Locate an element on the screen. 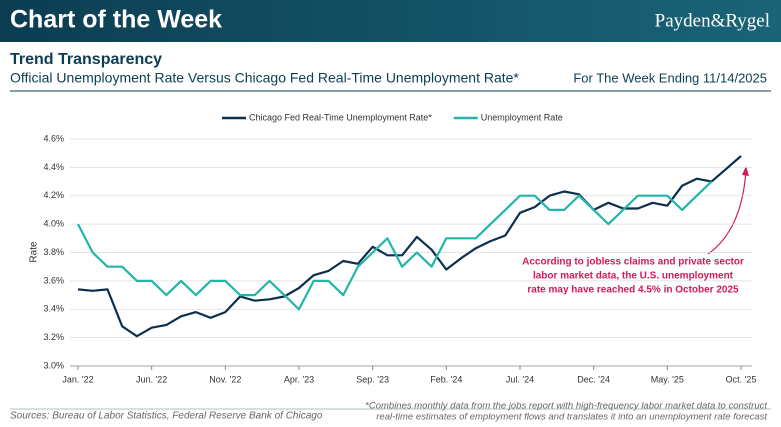 The height and width of the screenshot is (427, 781). y-tick-label: 3.6% is located at coordinates (53, 280).